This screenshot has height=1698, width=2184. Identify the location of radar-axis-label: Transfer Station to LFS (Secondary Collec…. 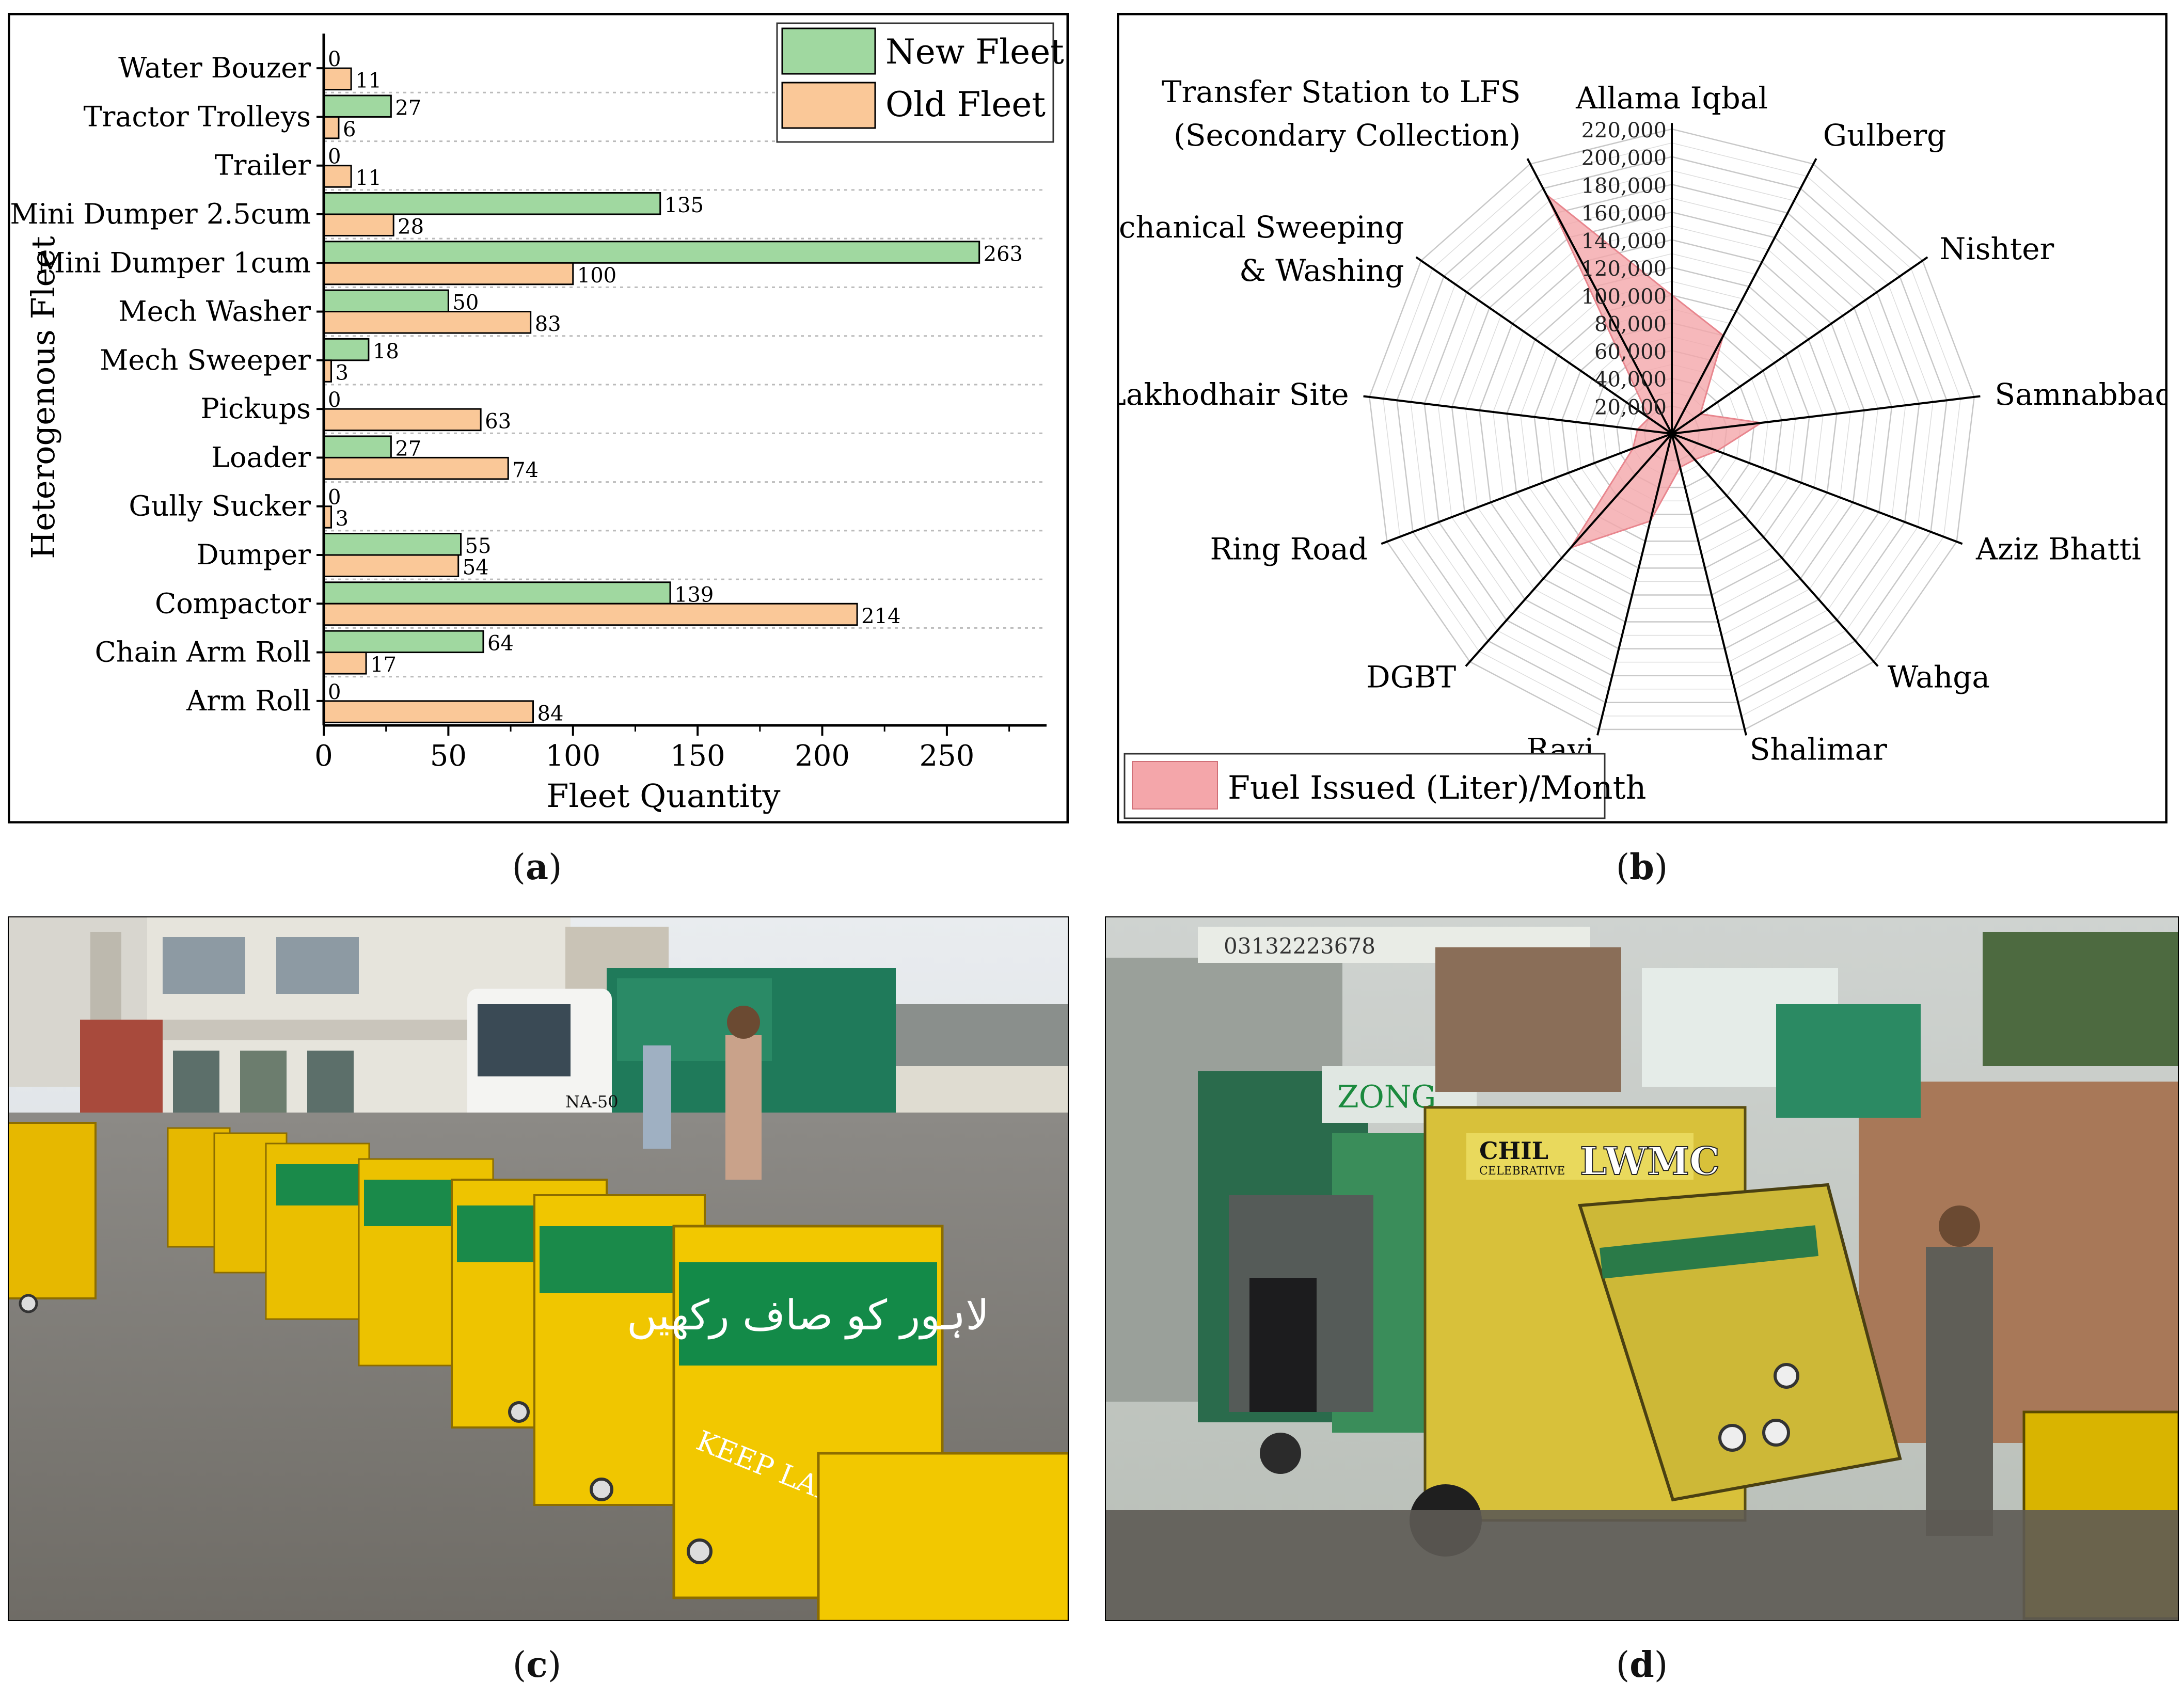
(1341, 113).